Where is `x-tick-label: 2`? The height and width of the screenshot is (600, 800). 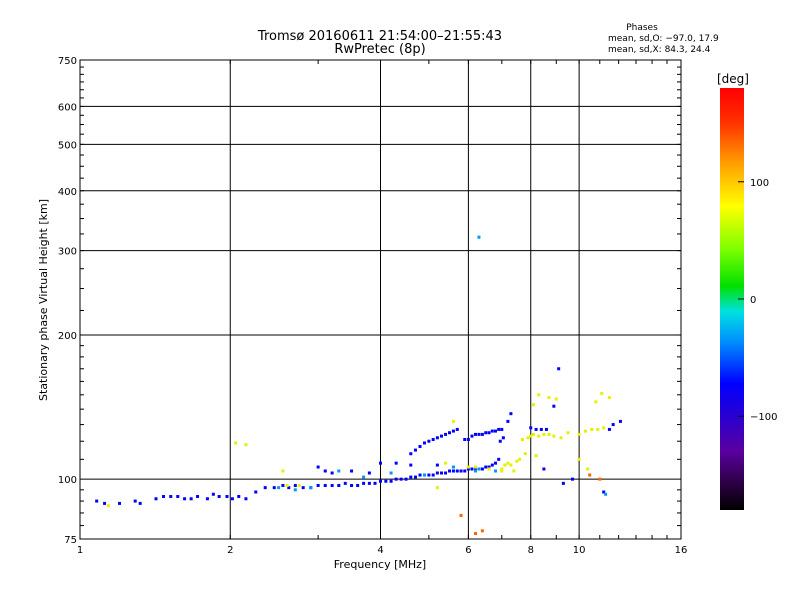 x-tick-label: 2 is located at coordinates (230, 550).